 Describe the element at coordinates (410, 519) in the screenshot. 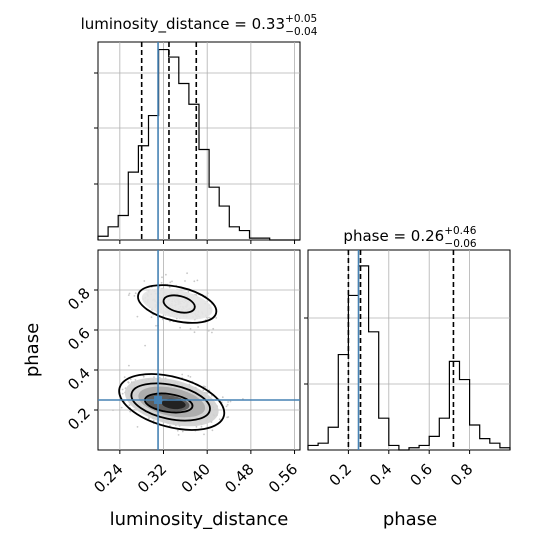

I see `x-axis-label-phase: phase` at that location.